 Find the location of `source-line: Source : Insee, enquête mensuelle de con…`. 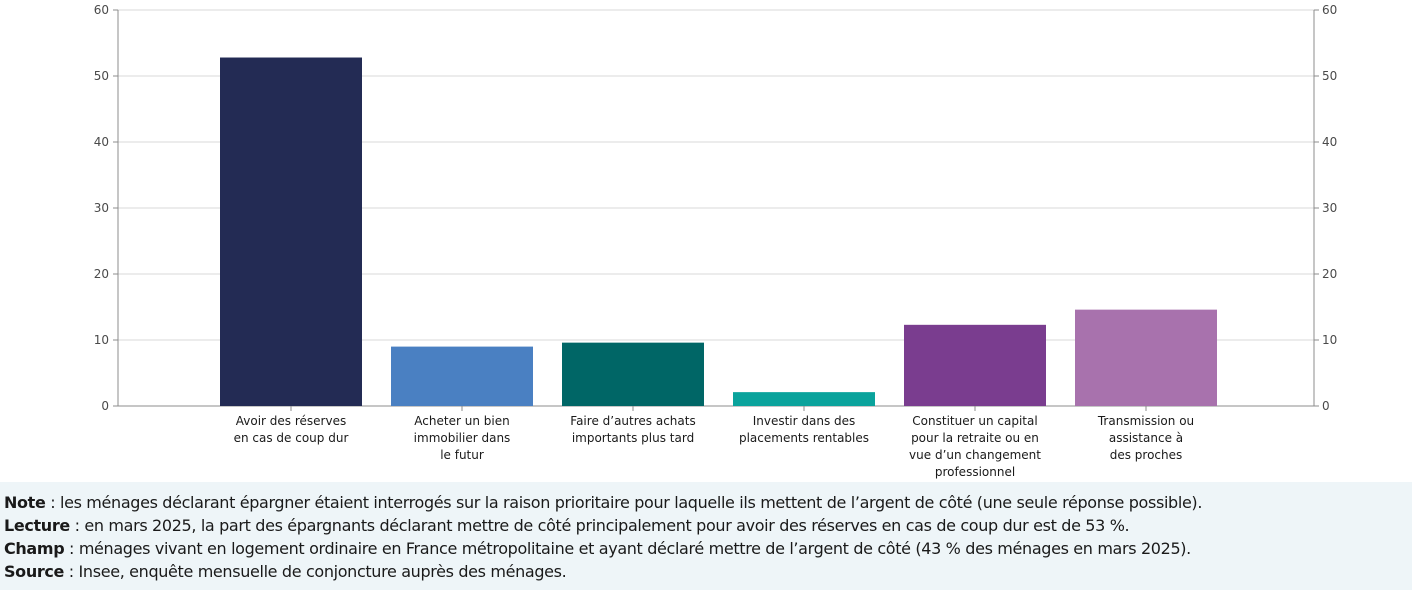

source-line: Source : Insee, enquête mensuelle de con… is located at coordinates (707, 571).